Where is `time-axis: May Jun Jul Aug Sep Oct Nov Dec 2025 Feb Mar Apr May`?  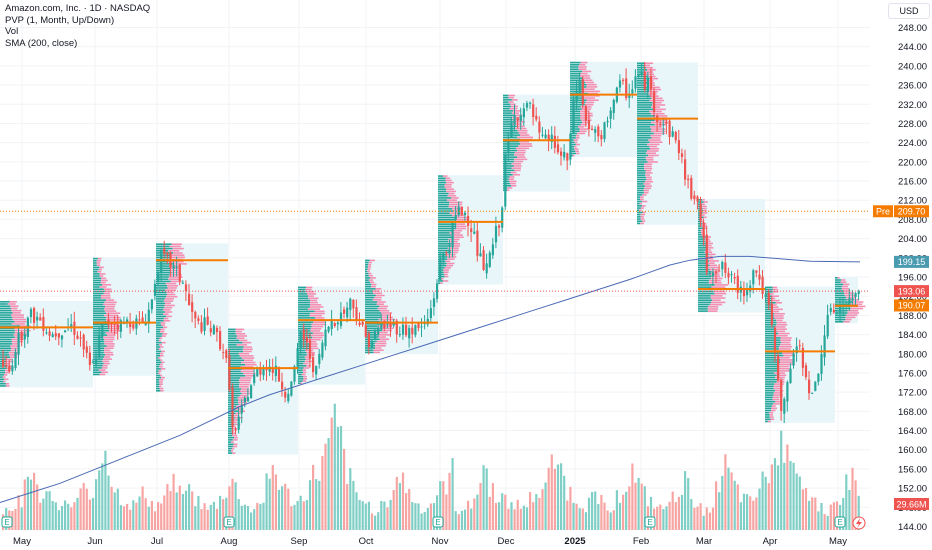
time-axis: May Jun Jul Aug Sep Oct Nov Dec 2025 Feb Mar Apr May is located at coordinates (430, 541).